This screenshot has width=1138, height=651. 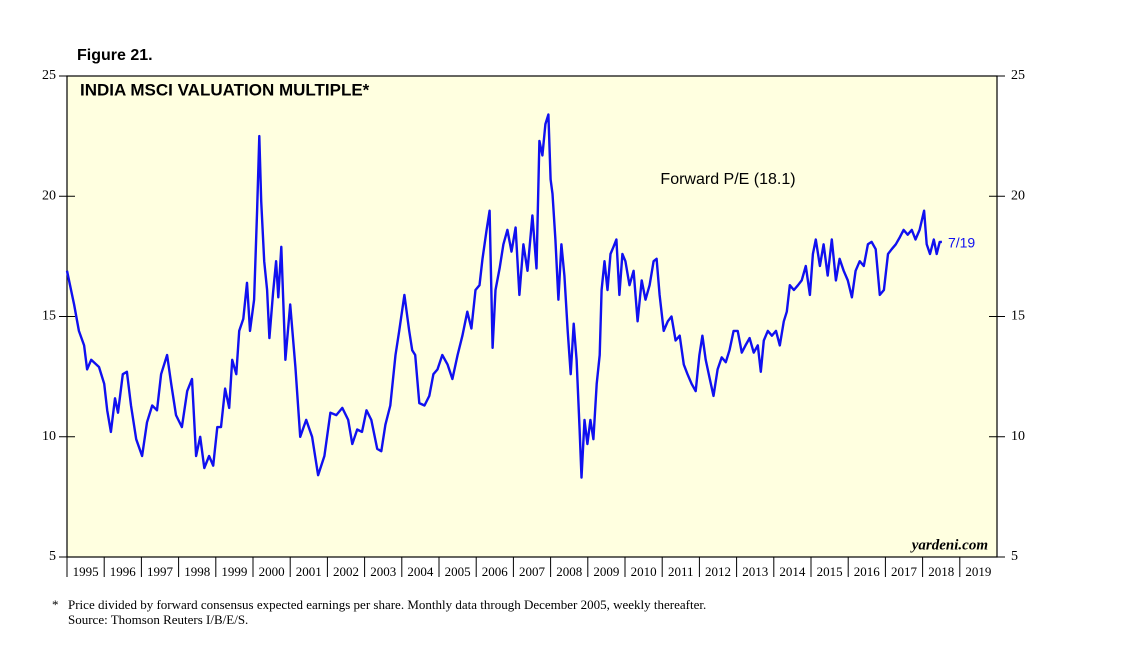 What do you see at coordinates (49, 436) in the screenshot?
I see `y-tick-label: 10` at bounding box center [49, 436].